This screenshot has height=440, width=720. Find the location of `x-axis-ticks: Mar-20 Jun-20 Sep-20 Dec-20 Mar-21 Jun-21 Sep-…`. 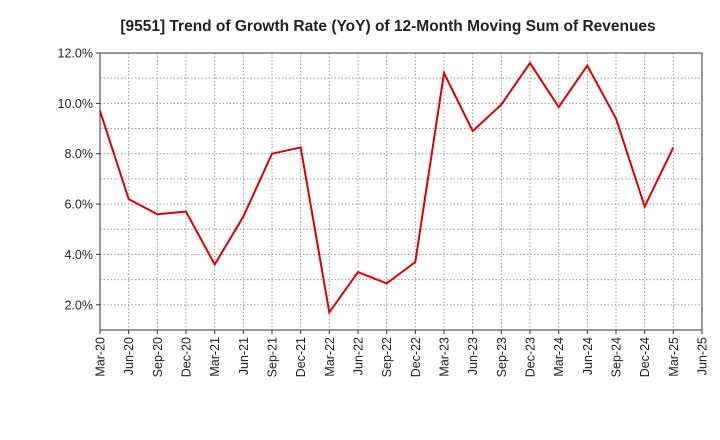

x-axis-ticks: Mar-20 Jun-20 Sep-20 Dec-20 Mar-21 Jun-21 Sep-… is located at coordinates (402, 353).